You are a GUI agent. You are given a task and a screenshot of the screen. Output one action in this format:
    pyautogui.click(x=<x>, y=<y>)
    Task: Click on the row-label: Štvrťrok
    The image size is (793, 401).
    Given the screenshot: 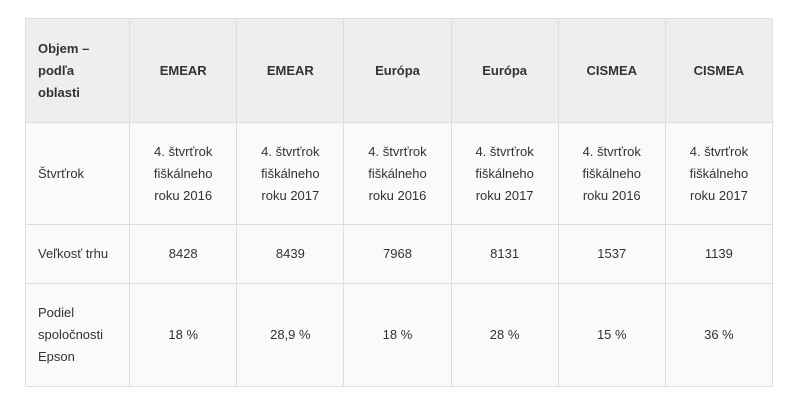 What is the action you would take?
    pyautogui.click(x=77, y=173)
    